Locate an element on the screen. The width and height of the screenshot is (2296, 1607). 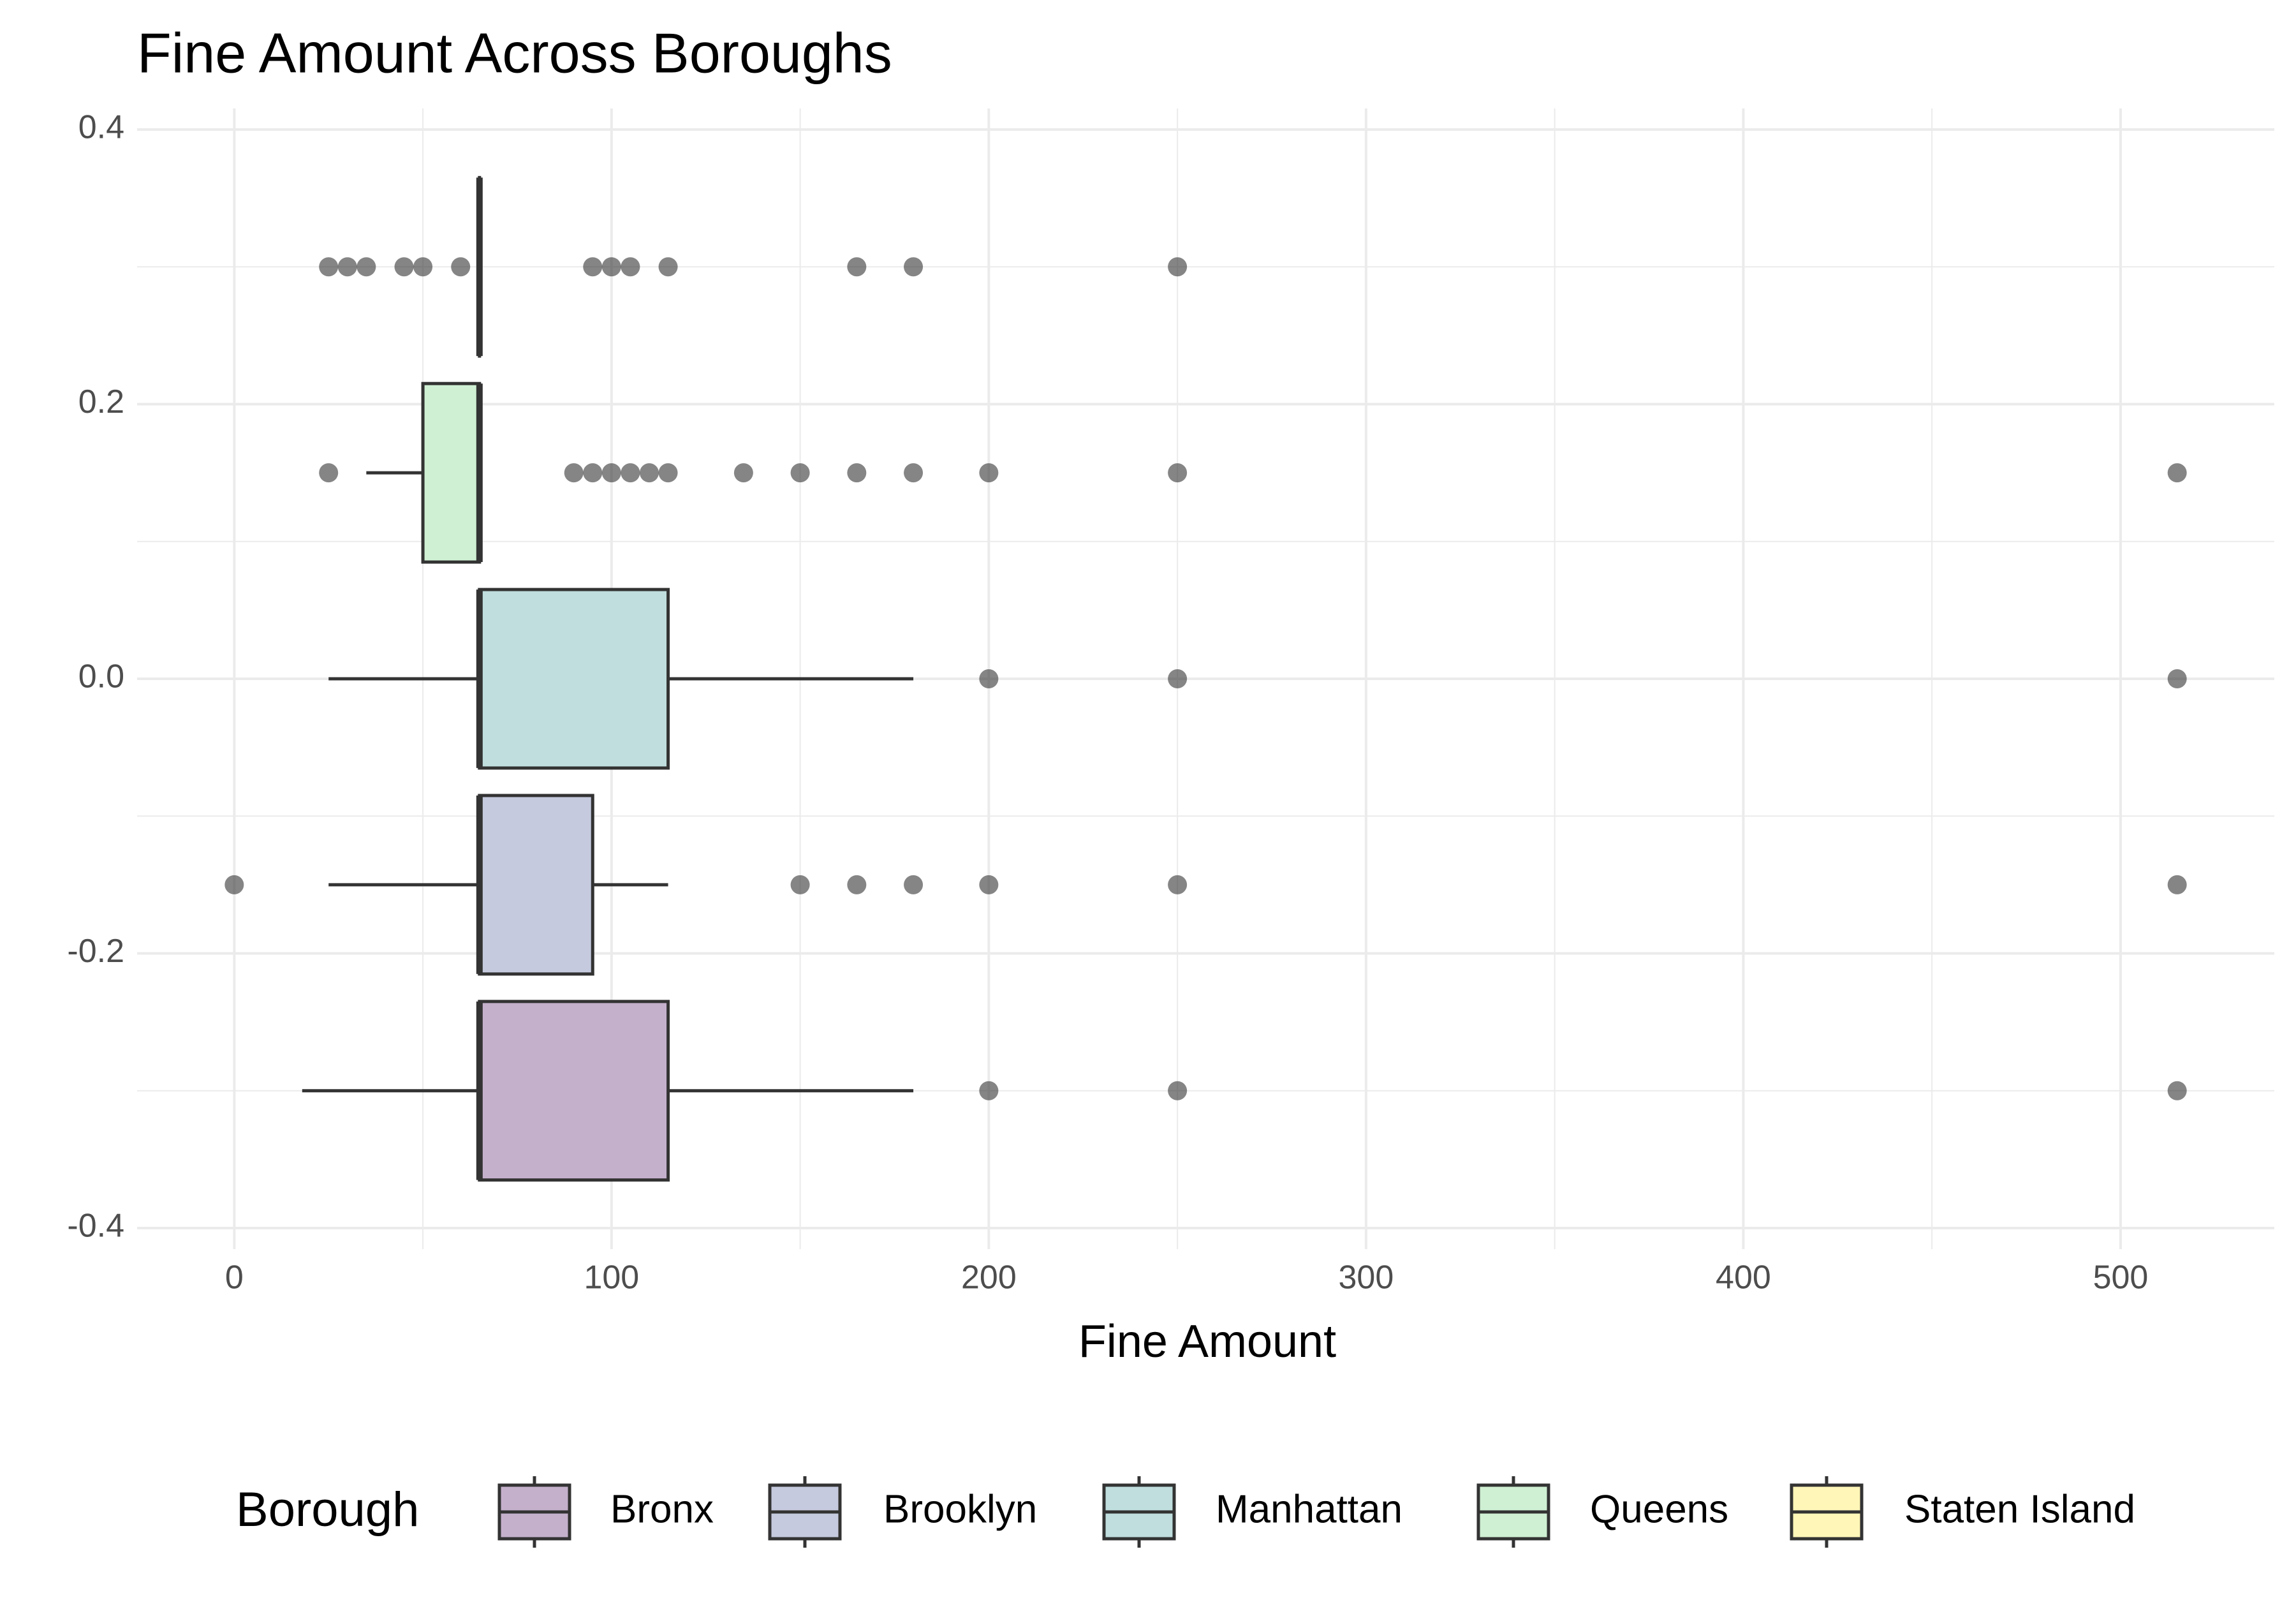
legend-label: Staten Island is located at coordinates (2019, 1509).